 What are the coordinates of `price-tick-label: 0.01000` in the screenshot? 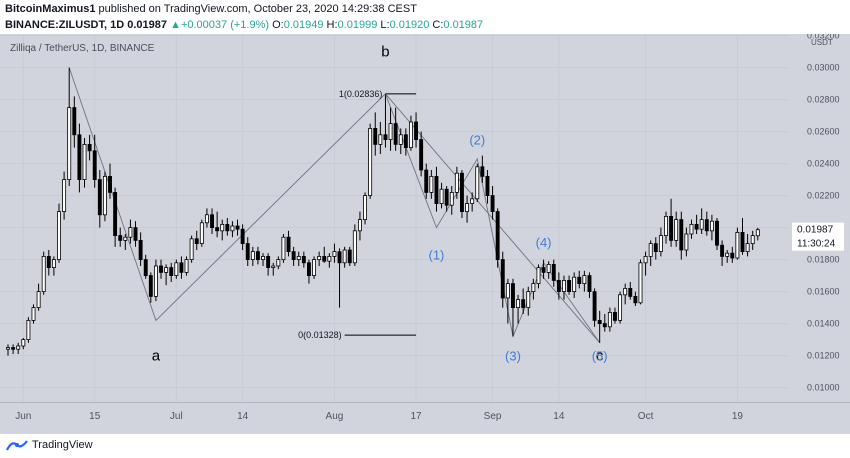 It's located at (823, 388).